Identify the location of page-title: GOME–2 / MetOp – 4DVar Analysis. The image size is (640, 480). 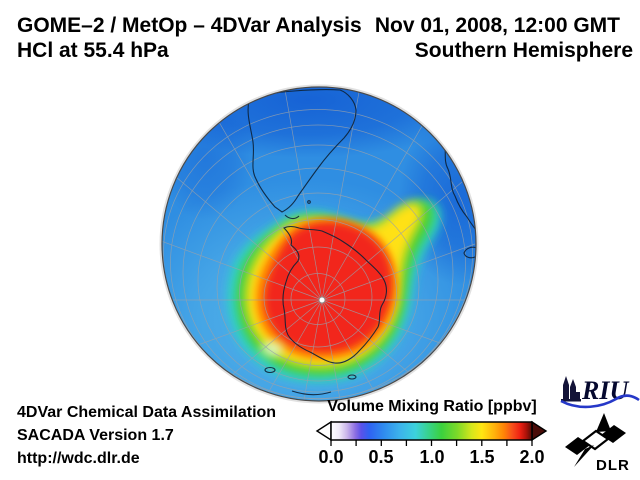
(189, 25).